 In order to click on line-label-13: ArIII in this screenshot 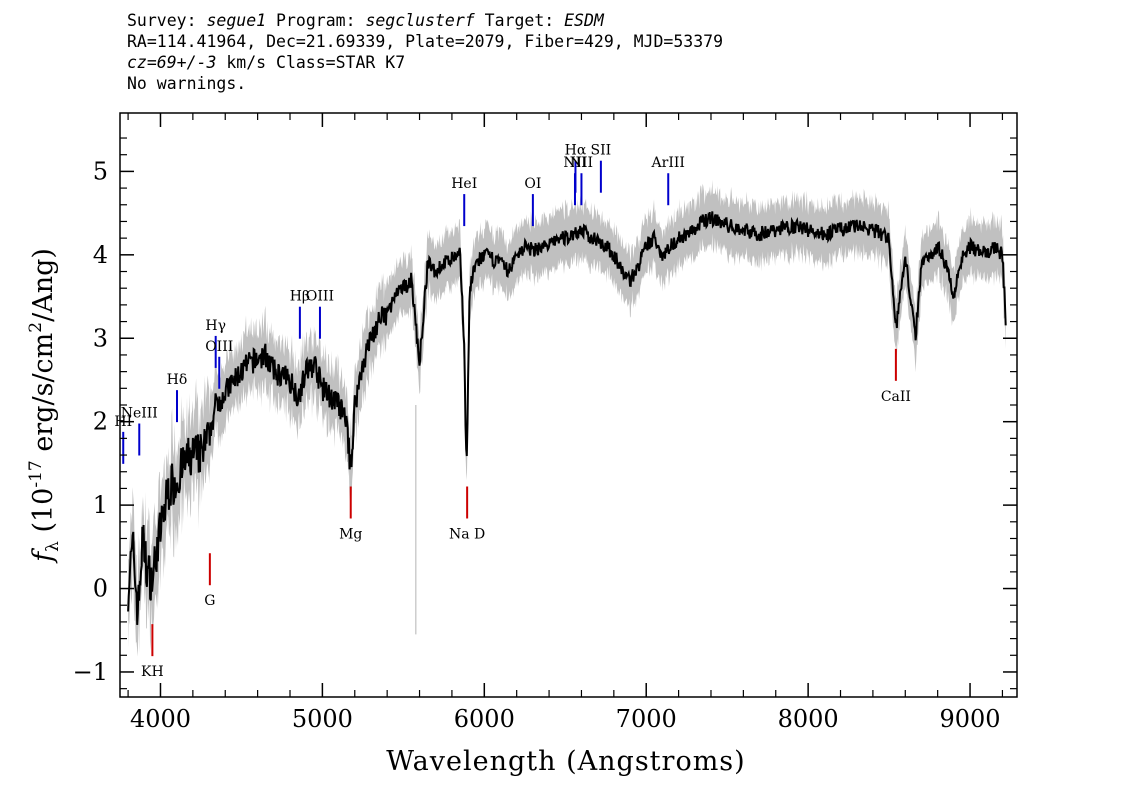, I will do `click(668, 163)`.